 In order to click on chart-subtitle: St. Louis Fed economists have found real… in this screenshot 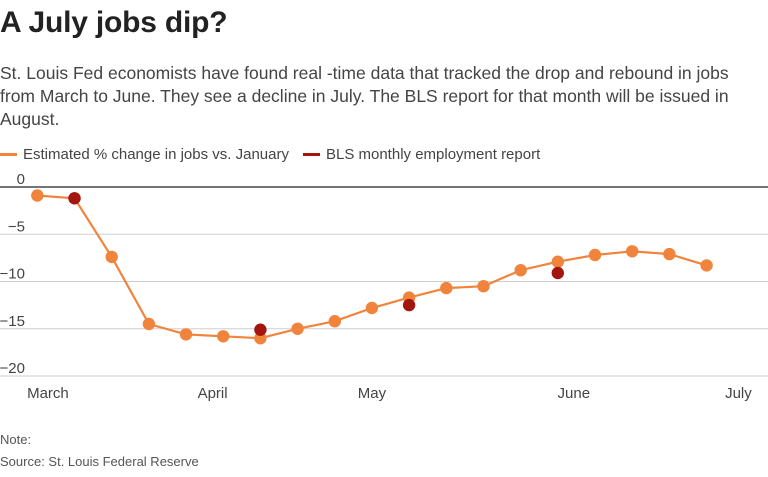, I will do `click(364, 96)`.